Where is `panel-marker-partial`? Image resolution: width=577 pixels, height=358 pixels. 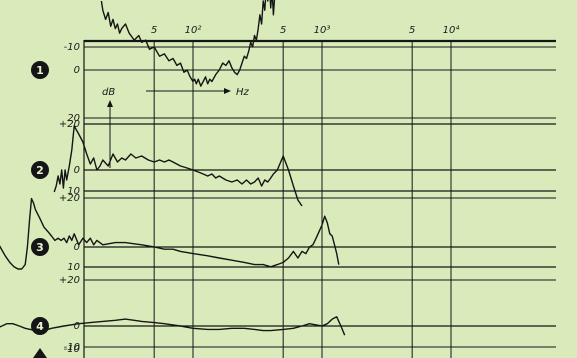
panel-marker-partial is located at coordinates (40, 353).